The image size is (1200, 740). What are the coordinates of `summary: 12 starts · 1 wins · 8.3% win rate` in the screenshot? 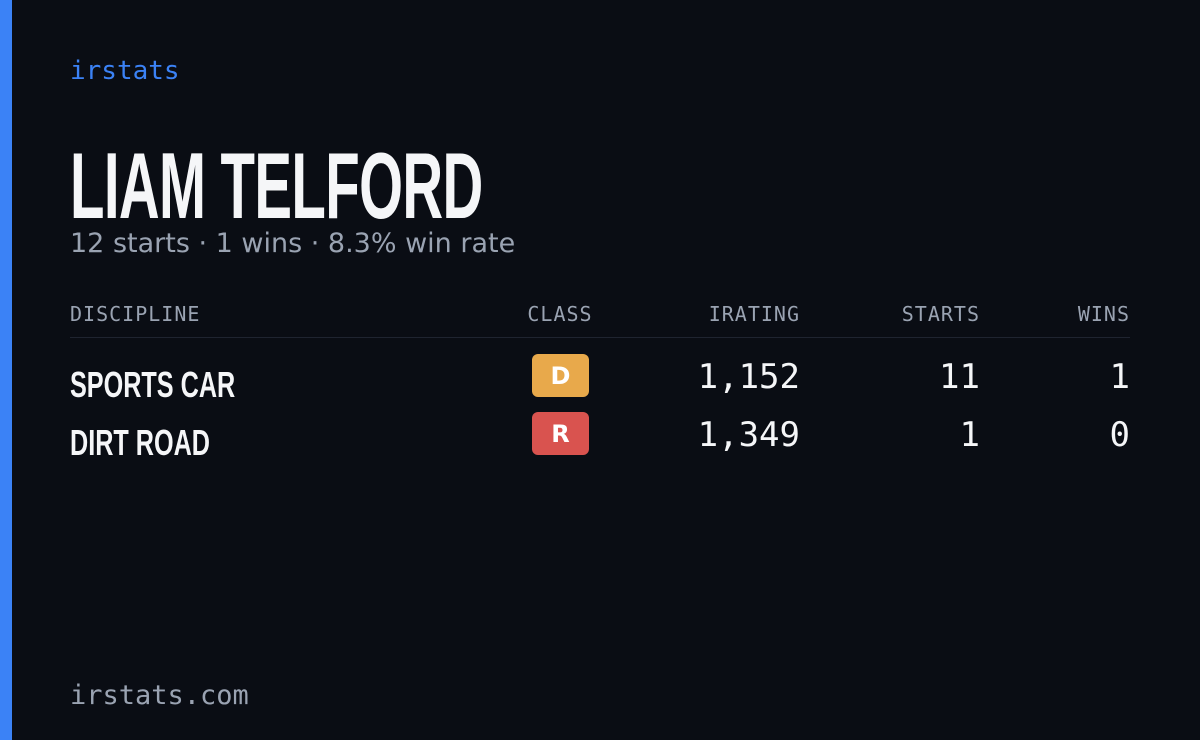 It's located at (293, 243).